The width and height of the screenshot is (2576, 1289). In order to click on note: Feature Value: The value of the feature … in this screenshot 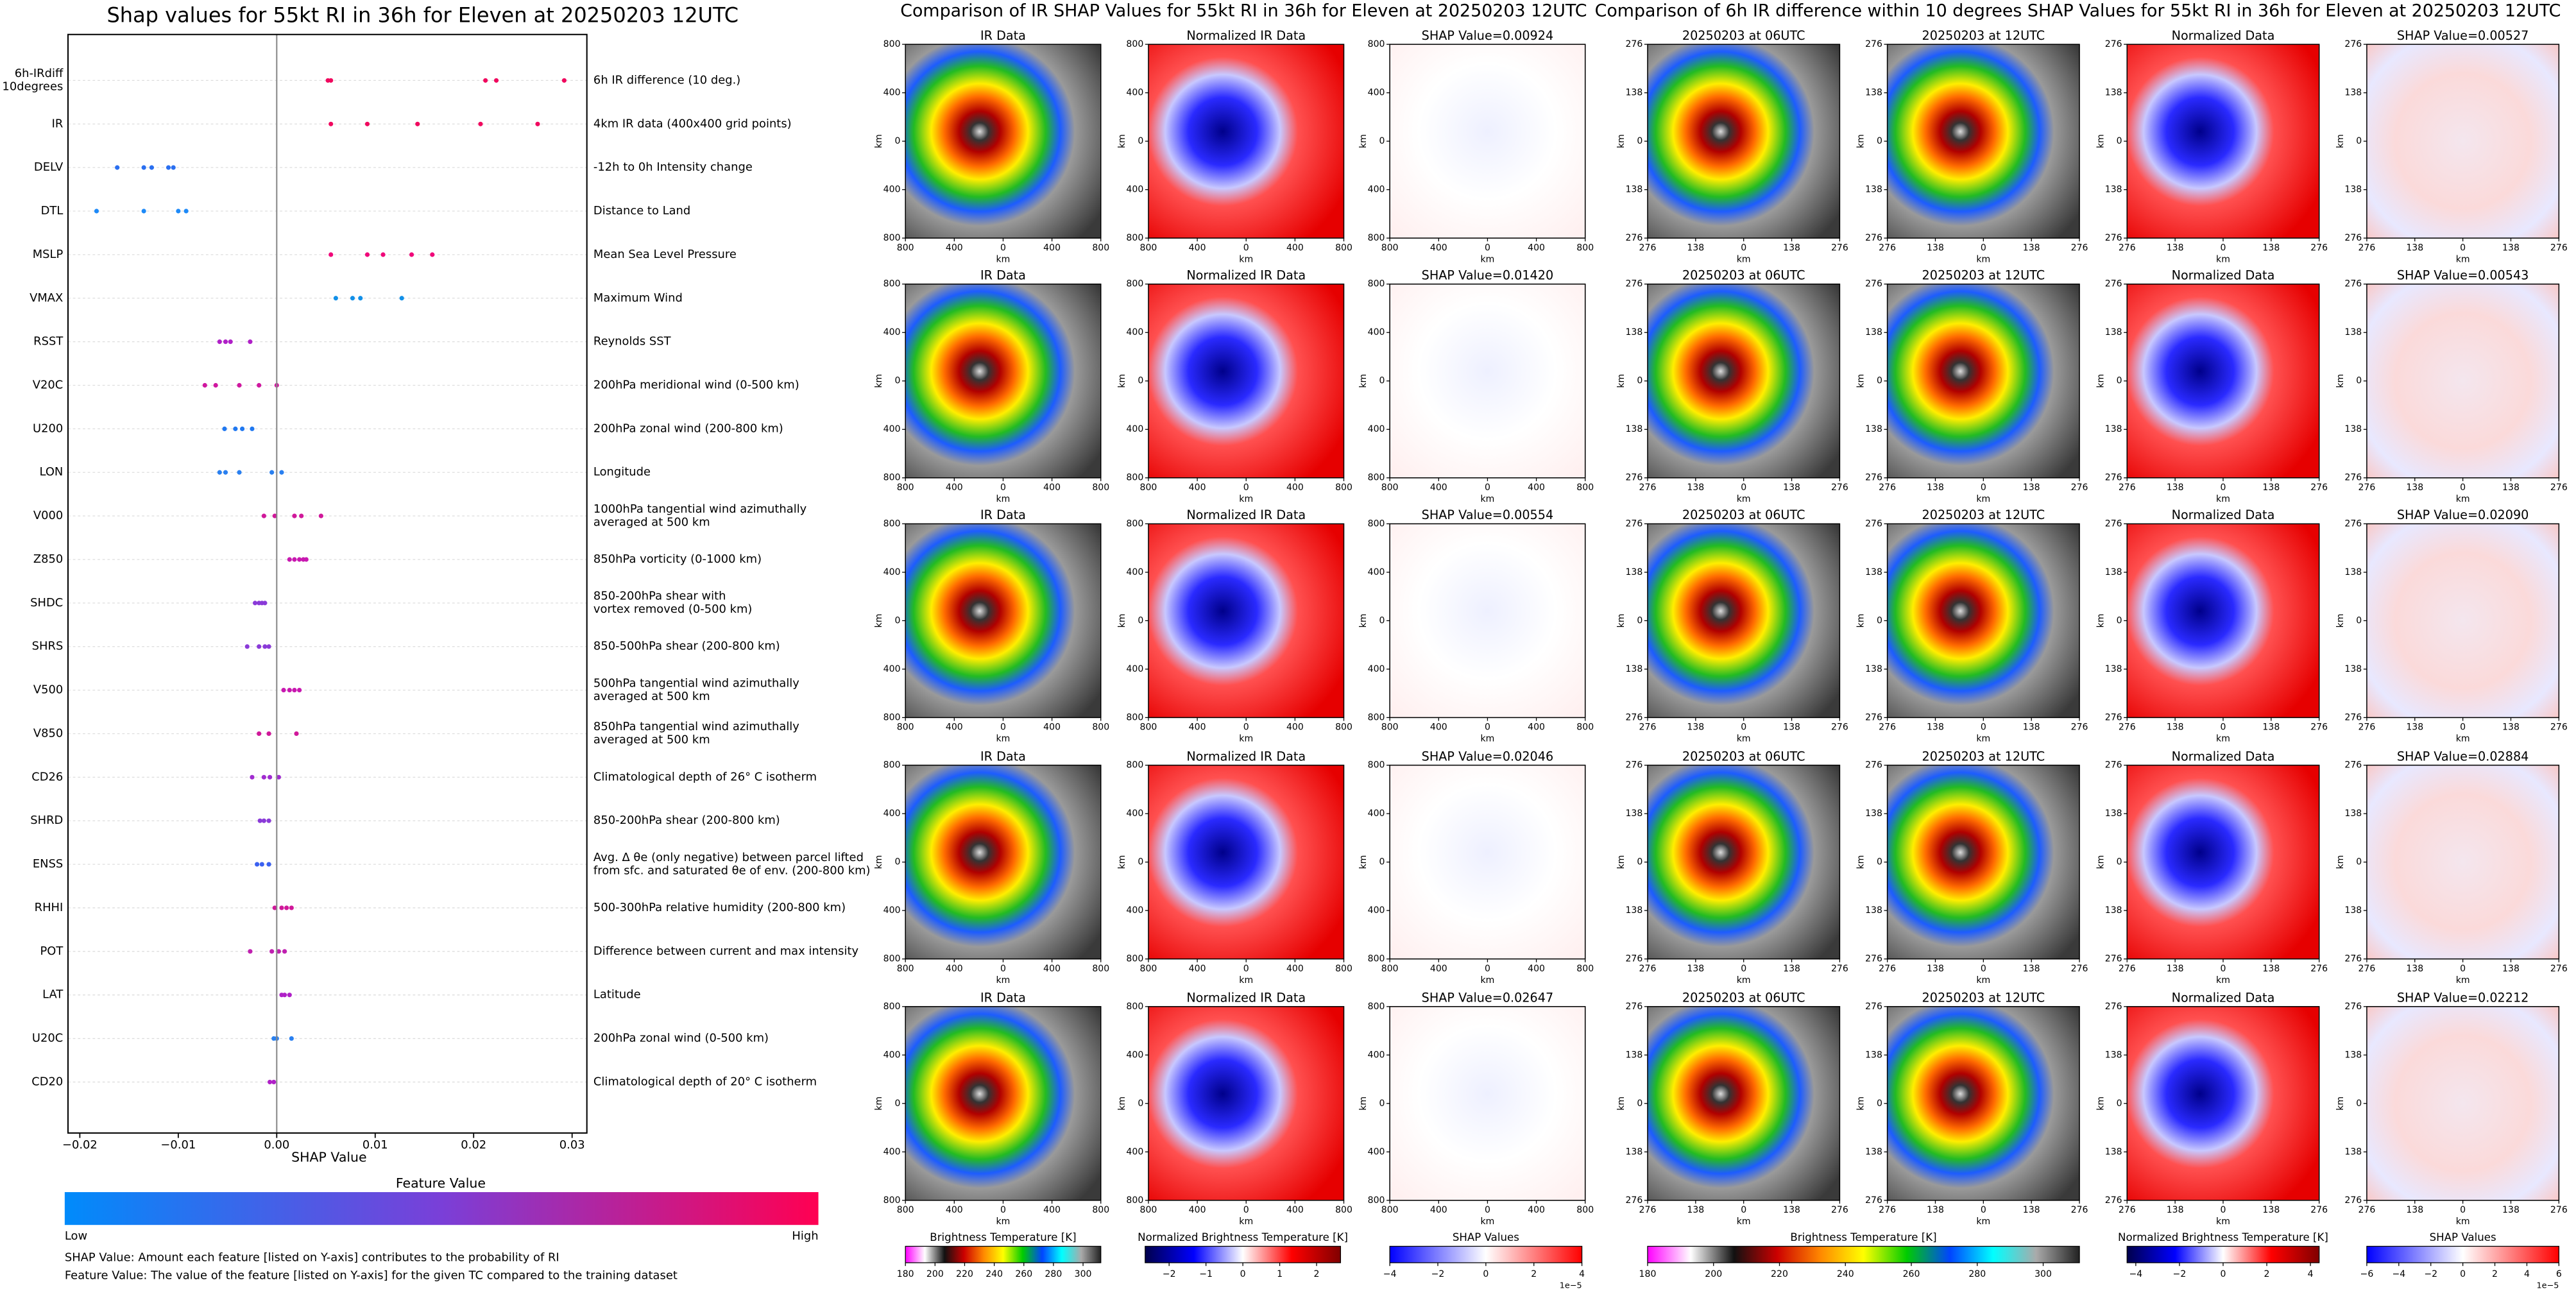, I will do `click(371, 1276)`.